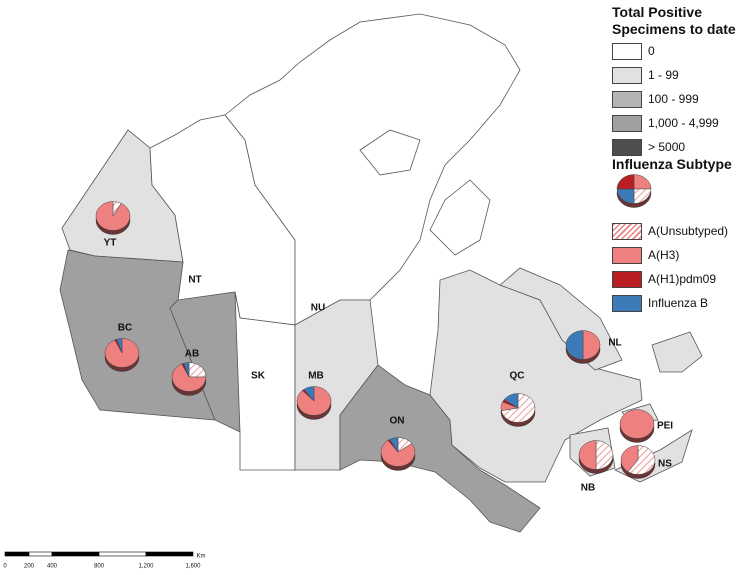 The height and width of the screenshot is (575, 750). What do you see at coordinates (201, 557) in the screenshot?
I see `scale-unit: Km` at bounding box center [201, 557].